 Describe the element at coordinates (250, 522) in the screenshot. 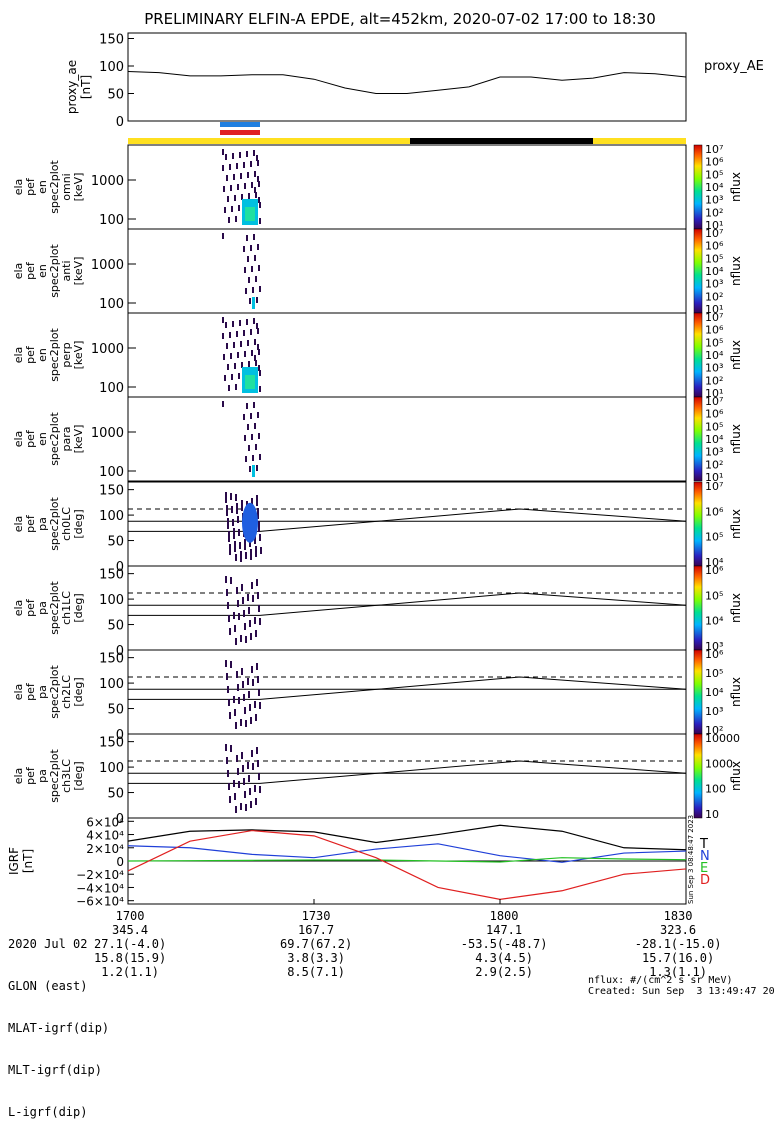

I see `pa-flux-patch` at that location.